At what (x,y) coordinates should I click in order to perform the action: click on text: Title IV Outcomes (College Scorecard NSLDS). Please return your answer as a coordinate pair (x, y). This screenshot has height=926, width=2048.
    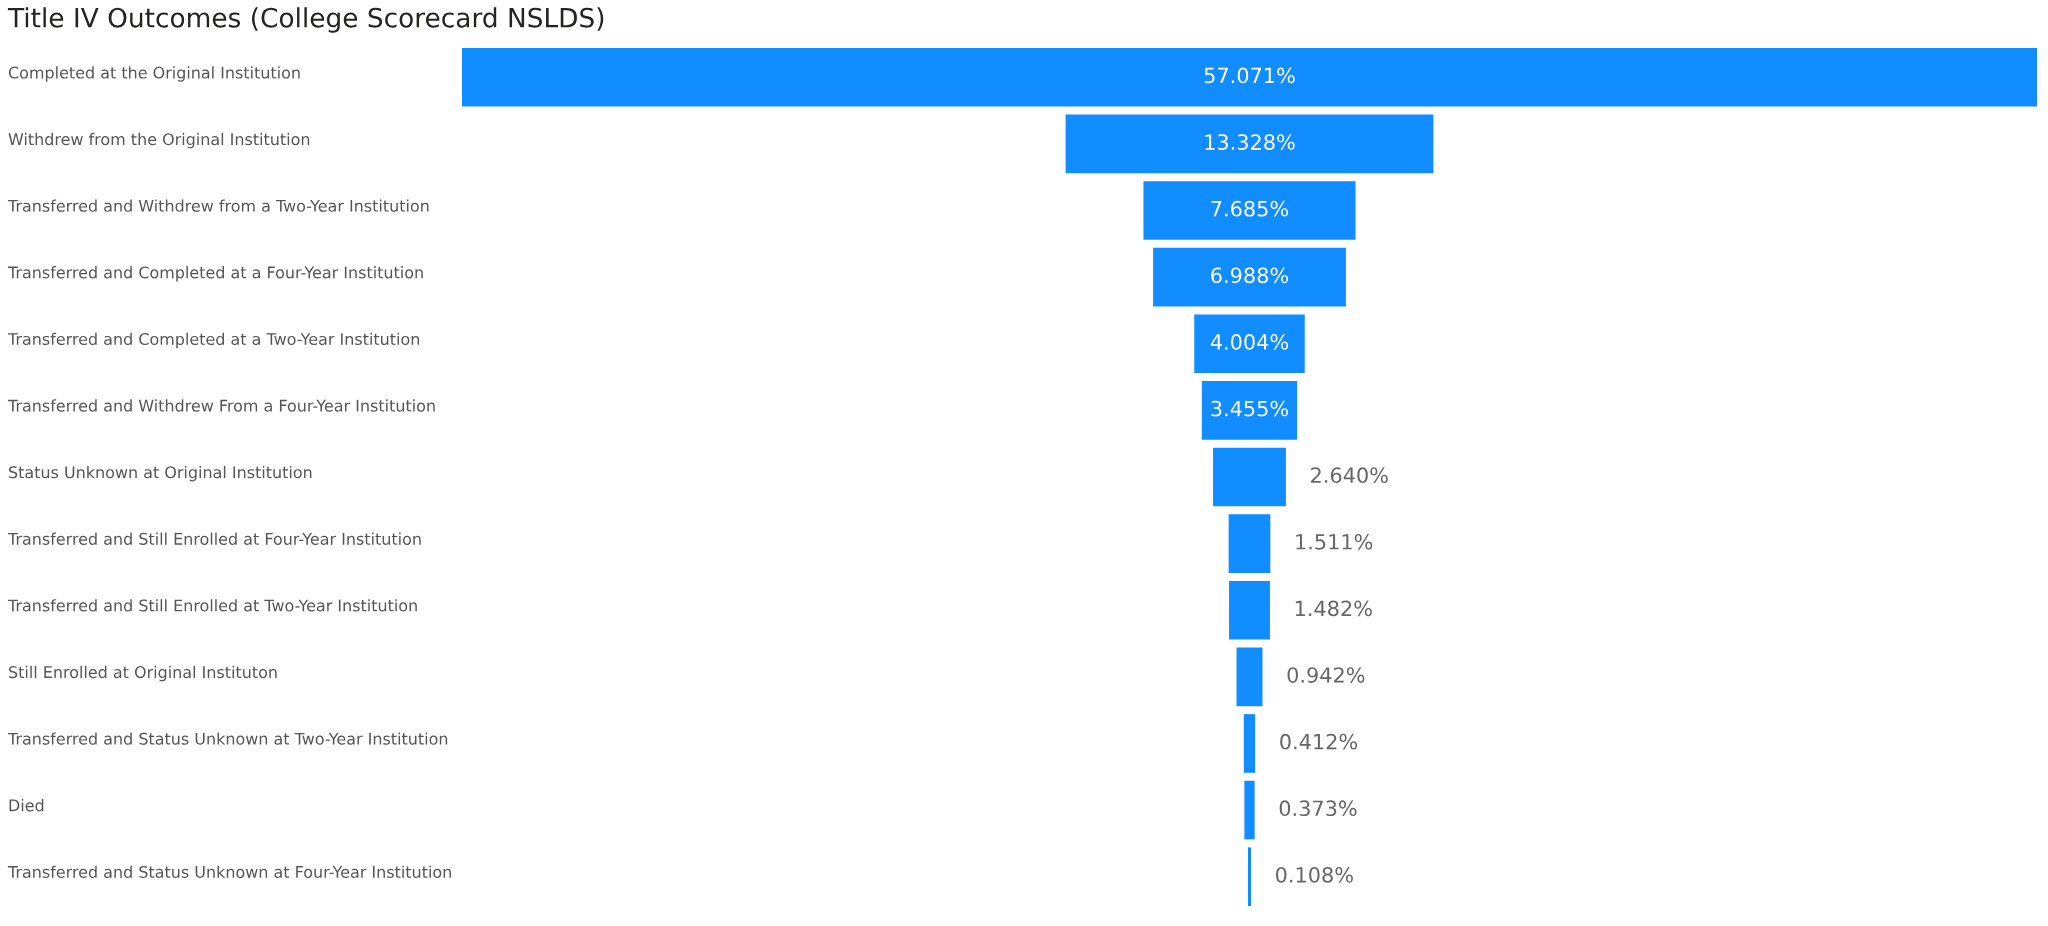
    Looking at the image, I should click on (305, 20).